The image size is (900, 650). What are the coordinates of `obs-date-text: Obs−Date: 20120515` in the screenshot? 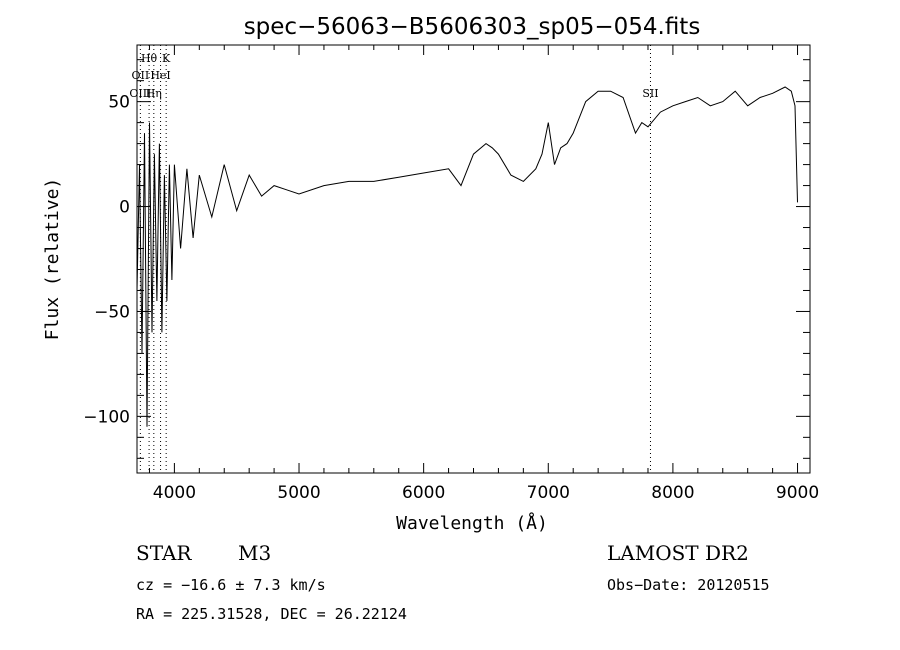 It's located at (688, 585).